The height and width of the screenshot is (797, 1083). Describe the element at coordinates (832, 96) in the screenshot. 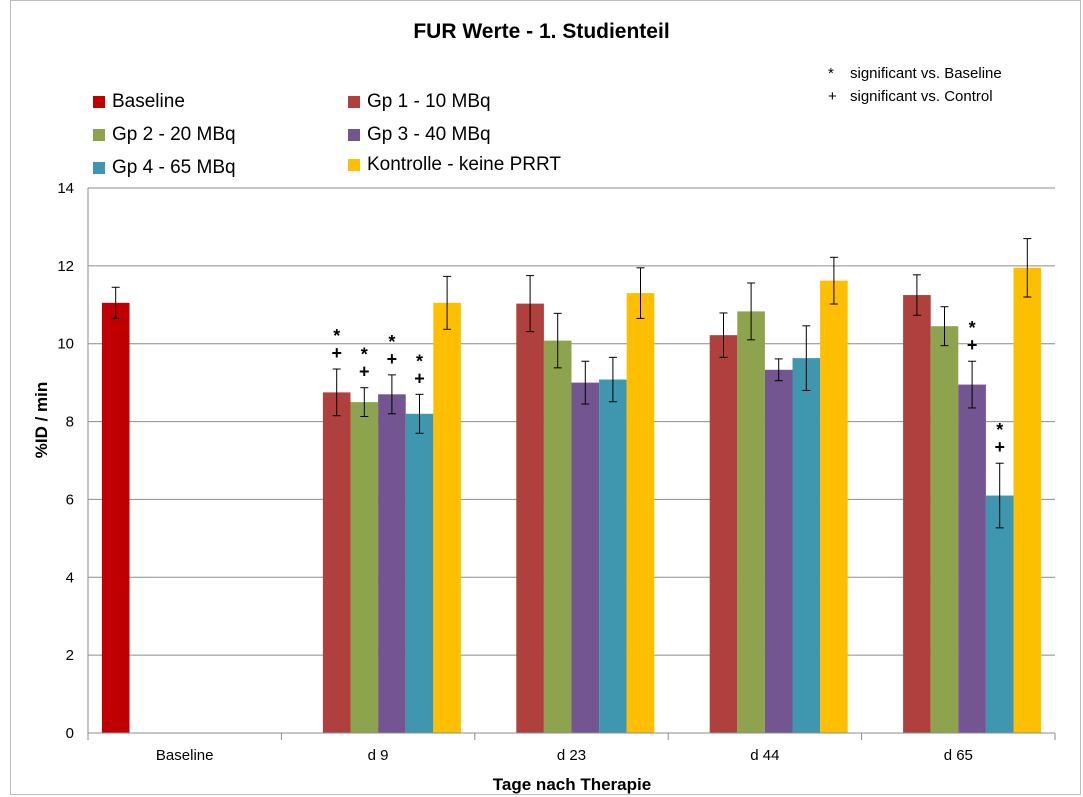

I see `note-symbol: +` at that location.